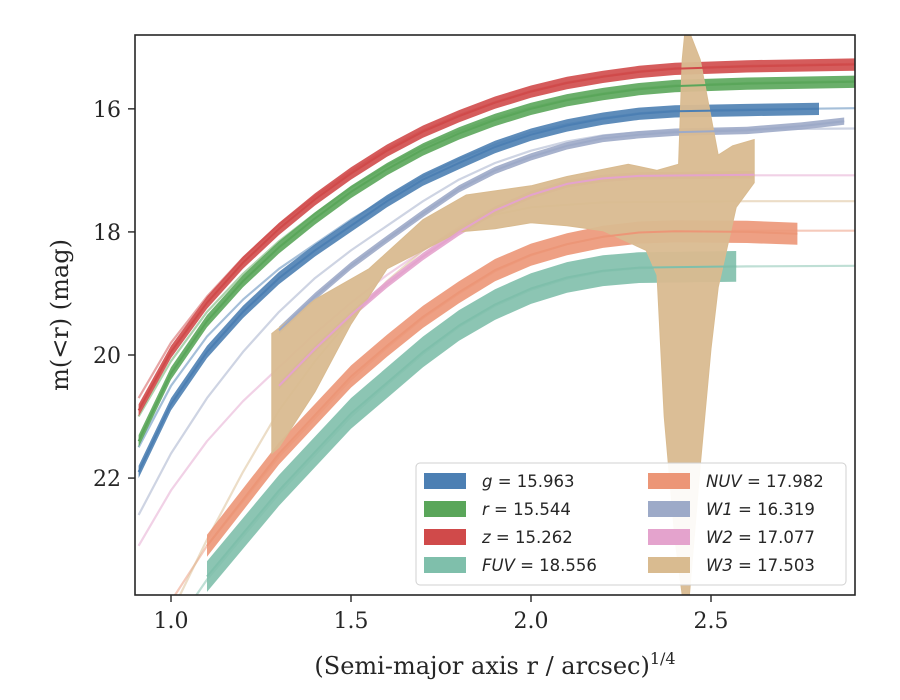 The width and height of the screenshot is (900, 700). Describe the element at coordinates (531, 621) in the screenshot. I see `x-tick-label: 2.0` at that location.